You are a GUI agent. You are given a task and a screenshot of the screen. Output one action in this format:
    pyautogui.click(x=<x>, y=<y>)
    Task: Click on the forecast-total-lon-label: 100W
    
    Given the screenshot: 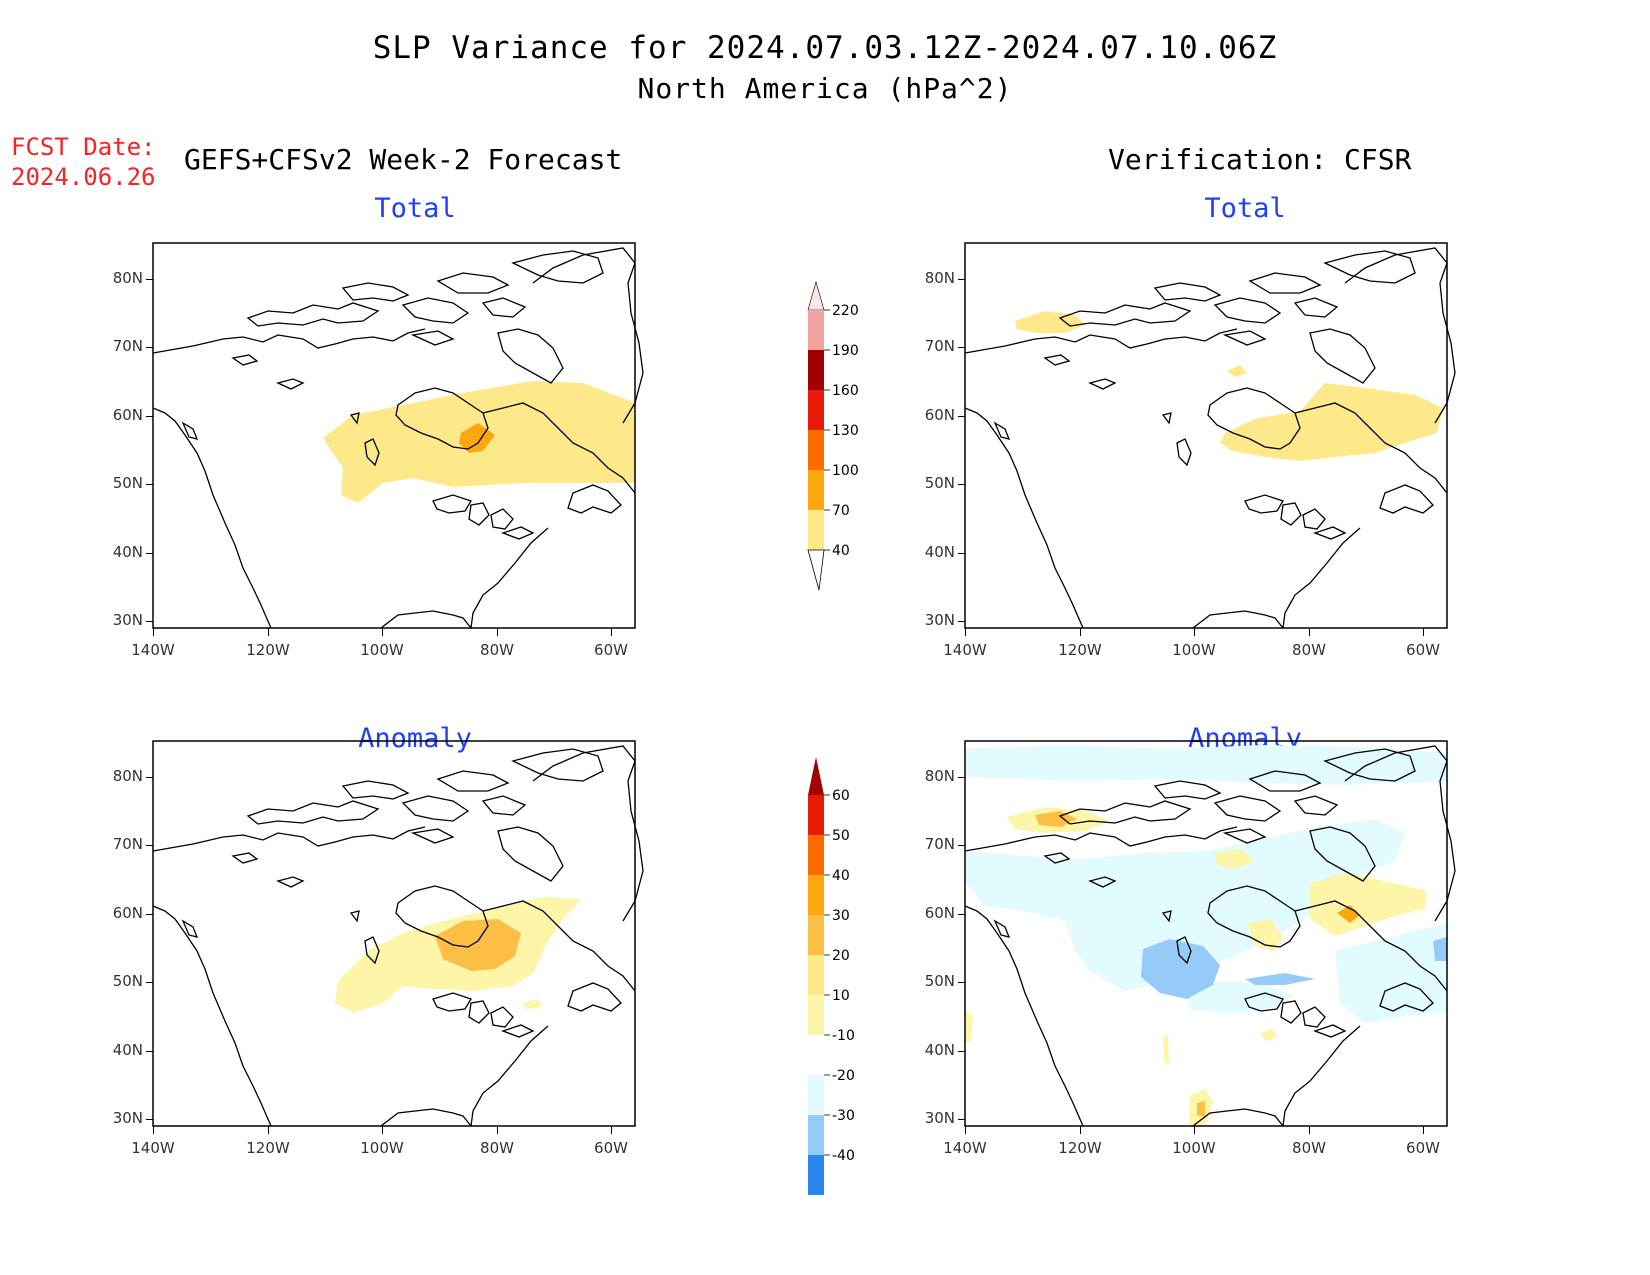 What is the action you would take?
    pyautogui.click(x=382, y=650)
    